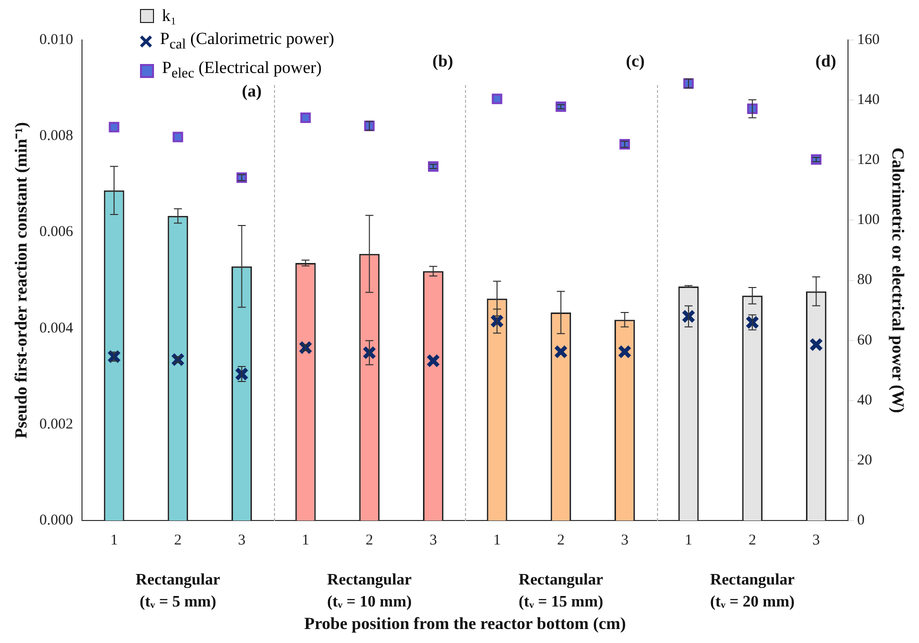 The width and height of the screenshot is (919, 643). I want to click on text: Rectangular (tᵥ = 15 mm), so click(561, 591).